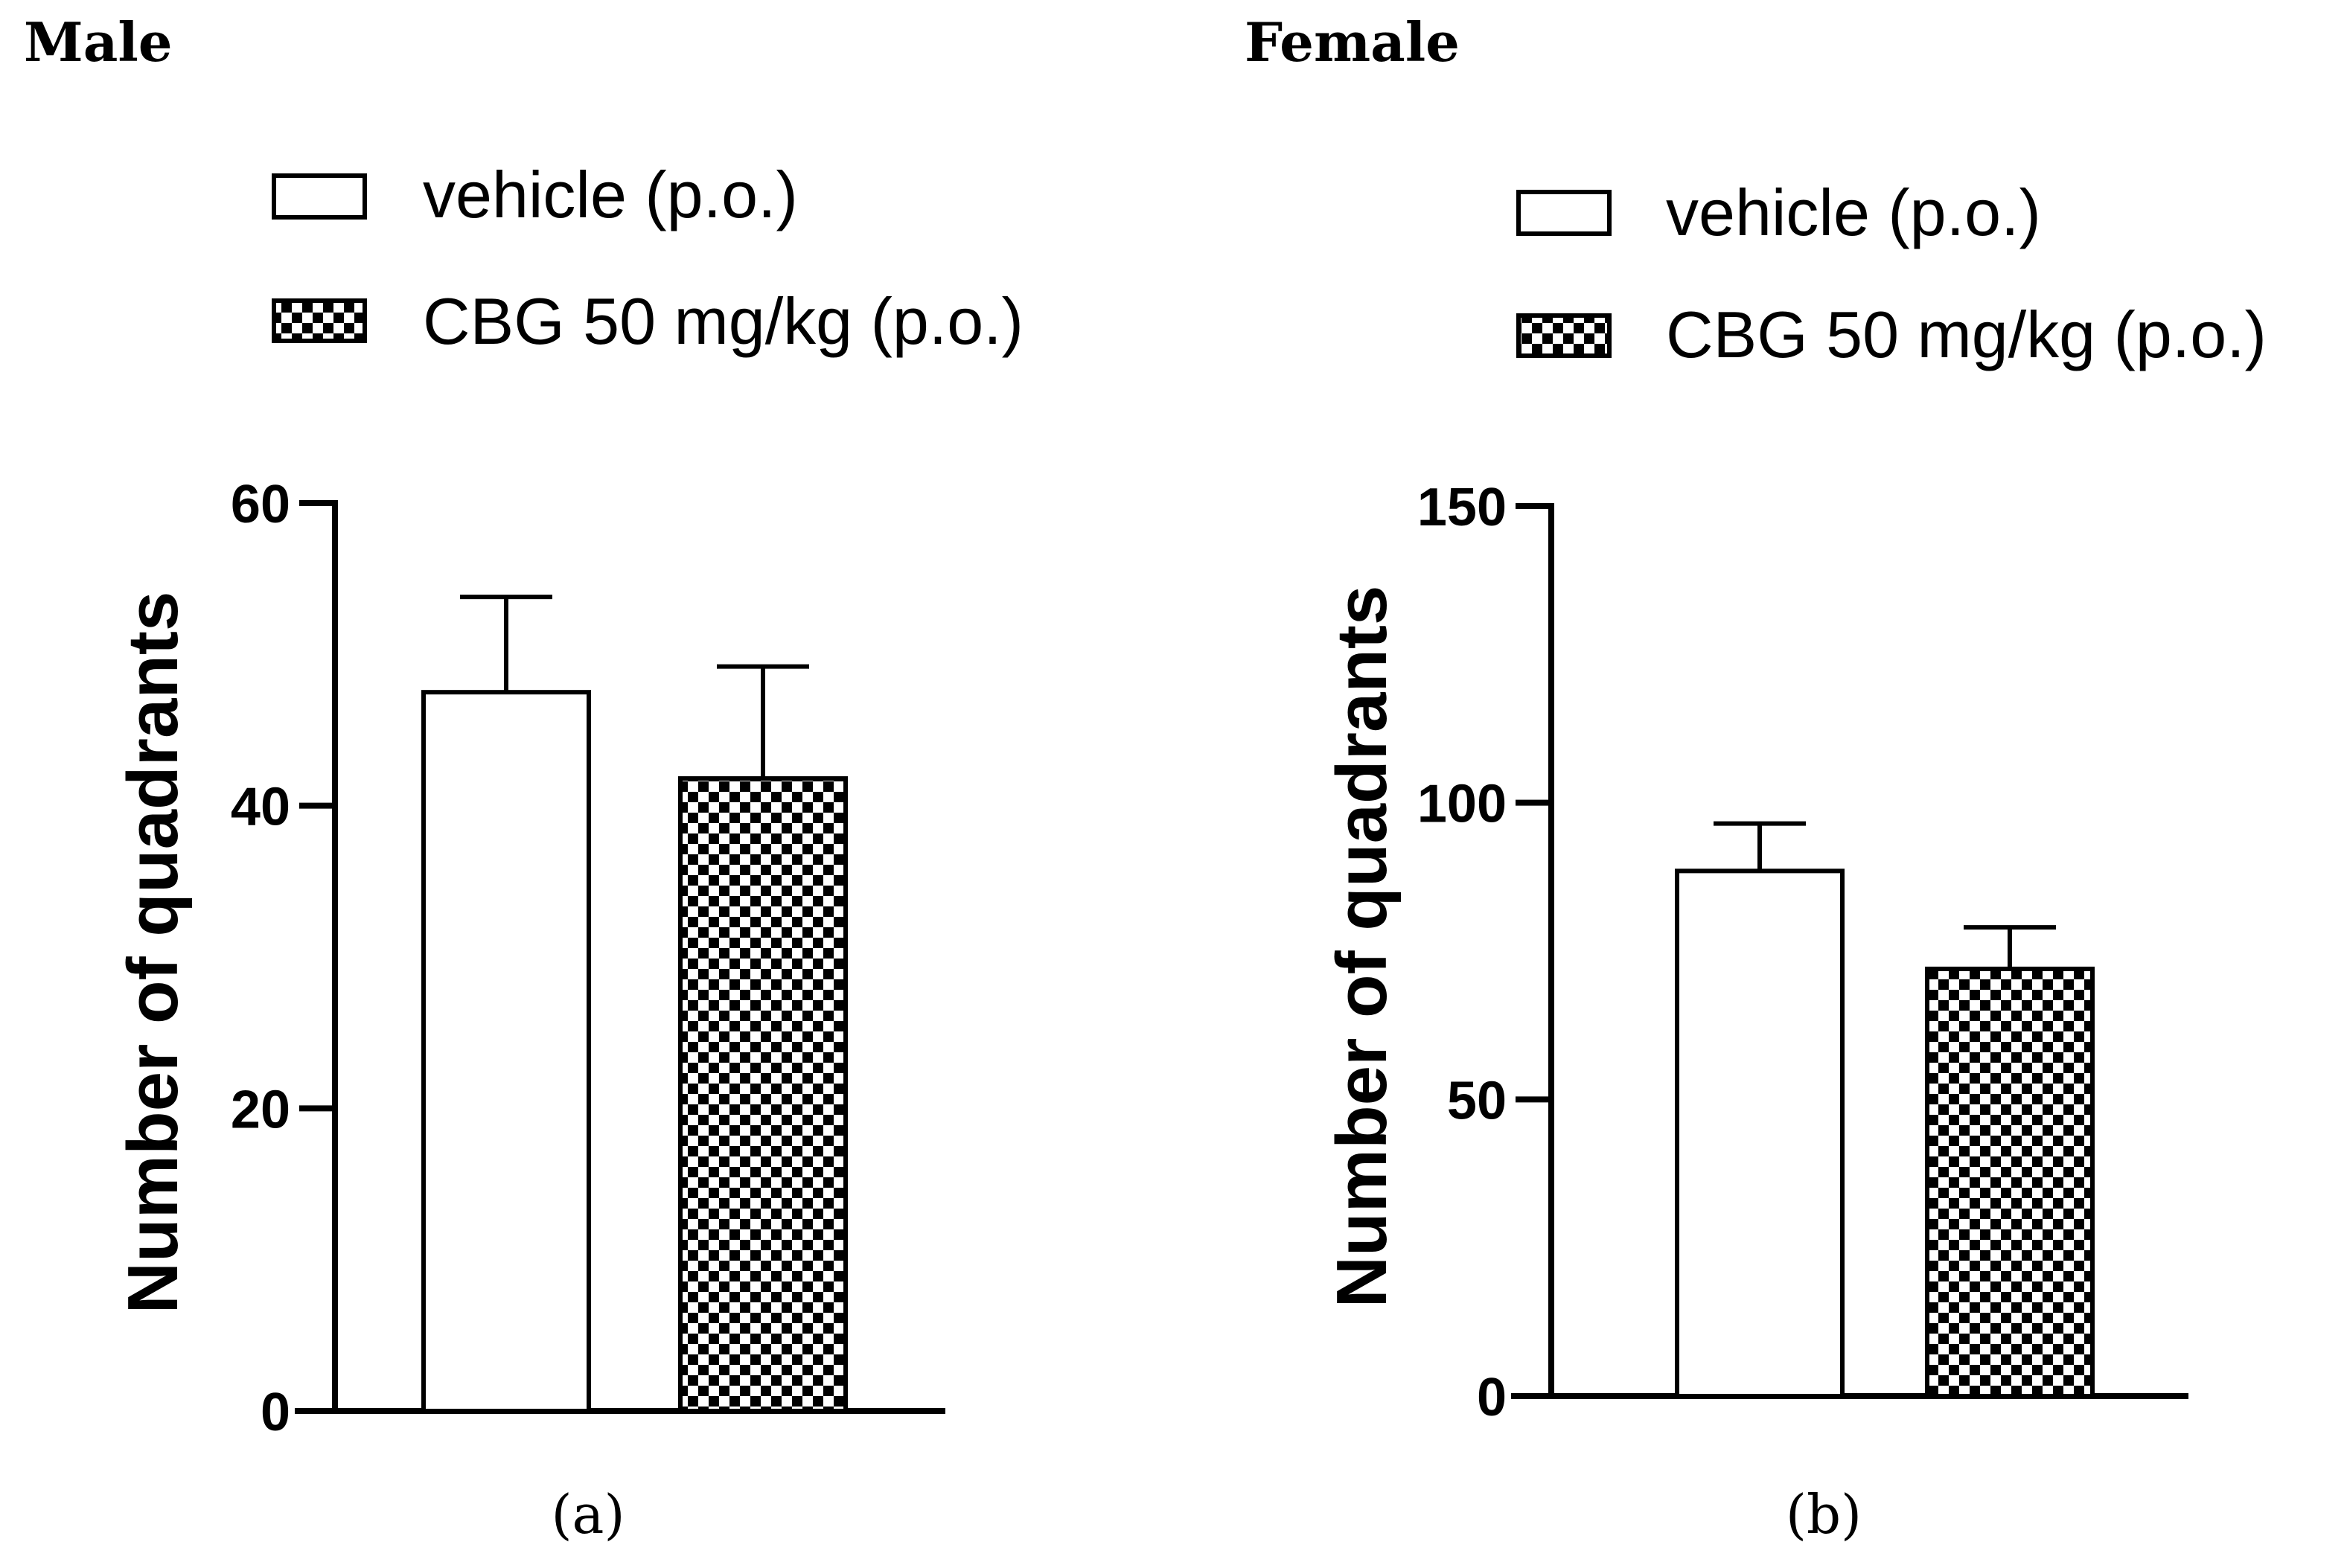 The image size is (2347, 1568). Describe the element at coordinates (98, 42) in the screenshot. I see `panel-title: Male` at that location.